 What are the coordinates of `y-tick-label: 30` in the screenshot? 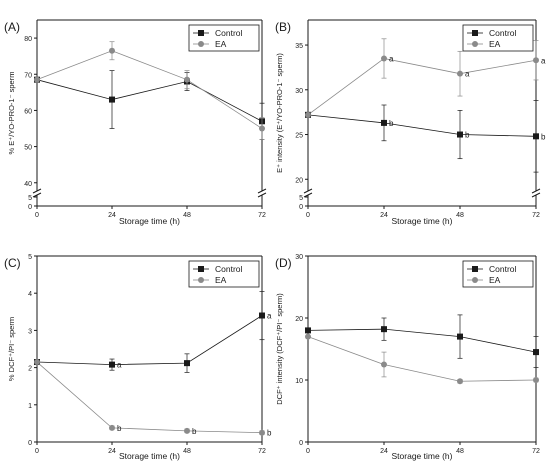 It's located at (299, 91).